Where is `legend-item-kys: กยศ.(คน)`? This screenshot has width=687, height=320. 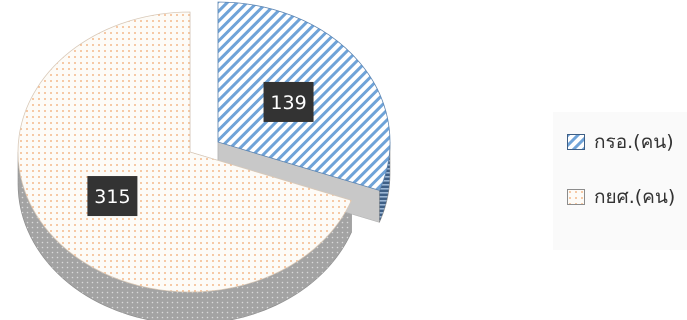 legend-item-kys: กยศ.(คน) is located at coordinates (621, 197).